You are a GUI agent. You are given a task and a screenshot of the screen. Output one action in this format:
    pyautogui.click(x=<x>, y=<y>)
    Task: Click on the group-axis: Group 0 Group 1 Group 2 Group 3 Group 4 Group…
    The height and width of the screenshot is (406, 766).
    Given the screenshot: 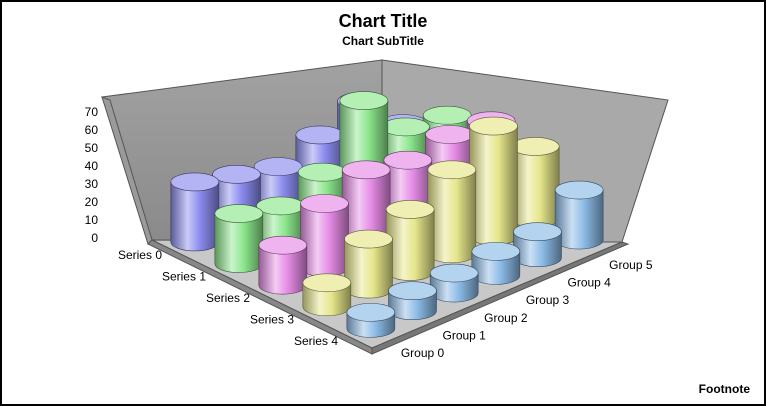 What is the action you would take?
    pyautogui.click(x=527, y=309)
    